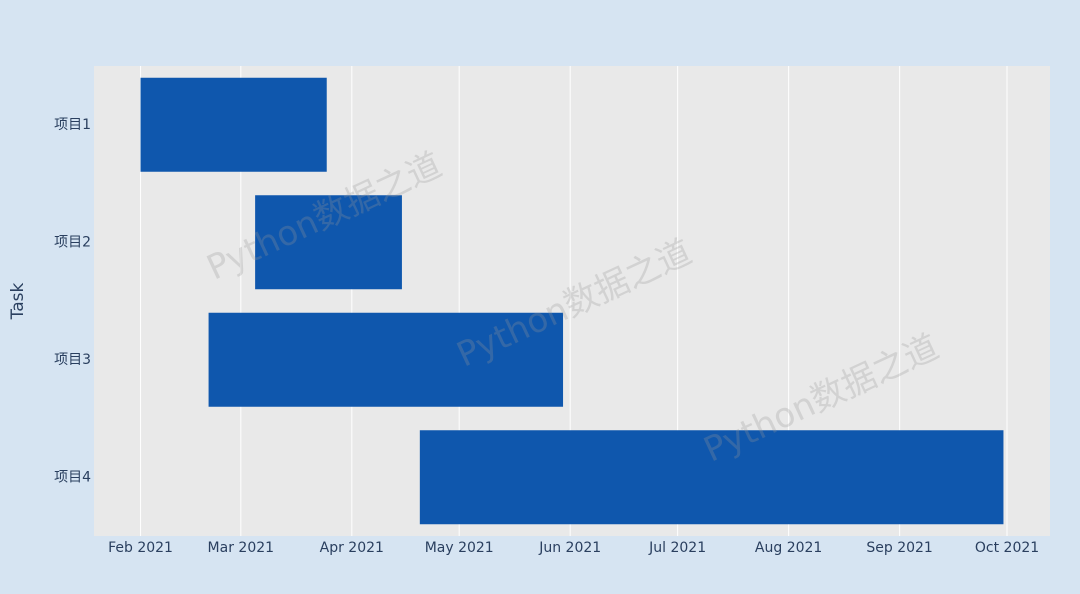 This screenshot has height=594, width=1080. Describe the element at coordinates (352, 548) in the screenshot. I see `x-tick-label: Apr 2021` at that location.